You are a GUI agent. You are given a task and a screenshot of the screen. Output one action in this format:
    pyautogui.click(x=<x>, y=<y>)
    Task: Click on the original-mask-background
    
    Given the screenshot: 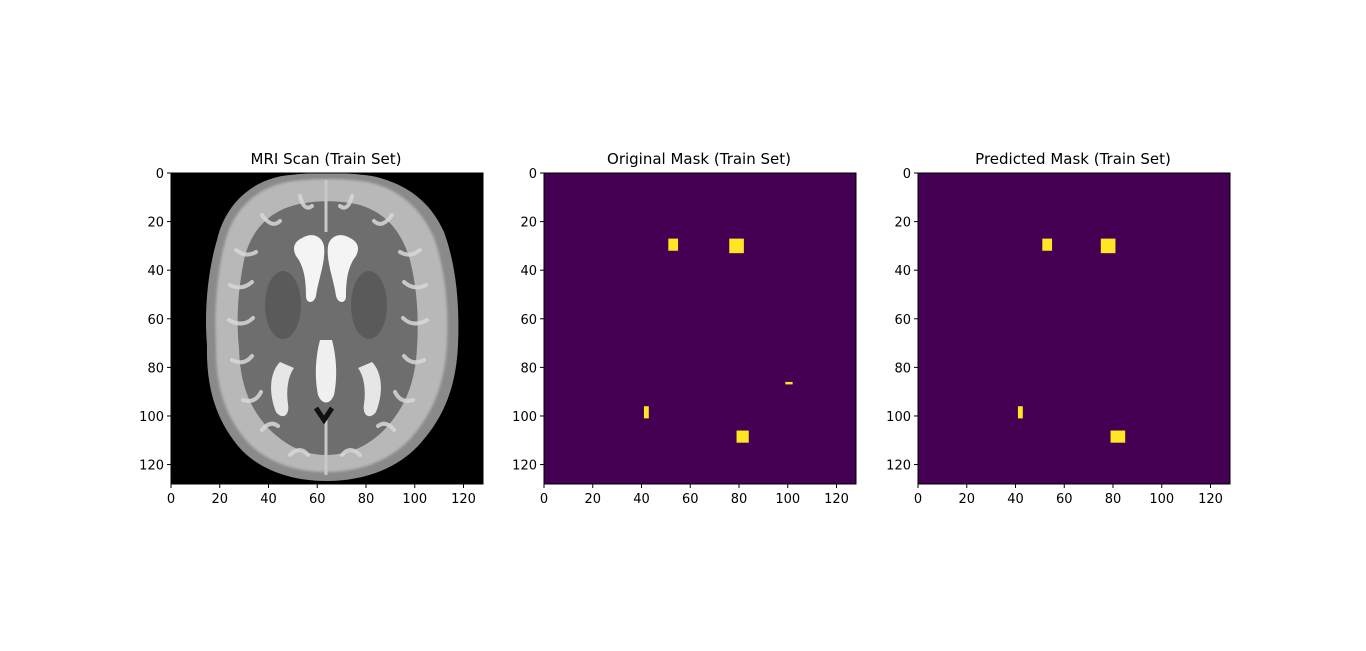 What is the action you would take?
    pyautogui.click(x=700, y=328)
    